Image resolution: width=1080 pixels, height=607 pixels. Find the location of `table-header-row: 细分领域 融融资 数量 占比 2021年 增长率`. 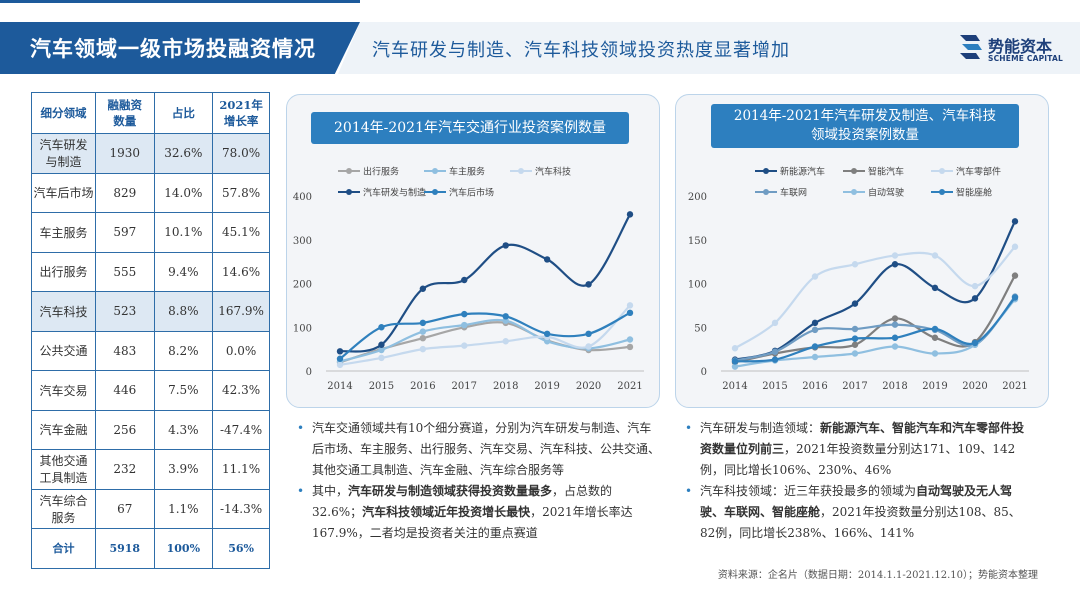

table-header-row: 细分领域 融融资 数量 占比 2021年 增长率 is located at coordinates (150, 113).